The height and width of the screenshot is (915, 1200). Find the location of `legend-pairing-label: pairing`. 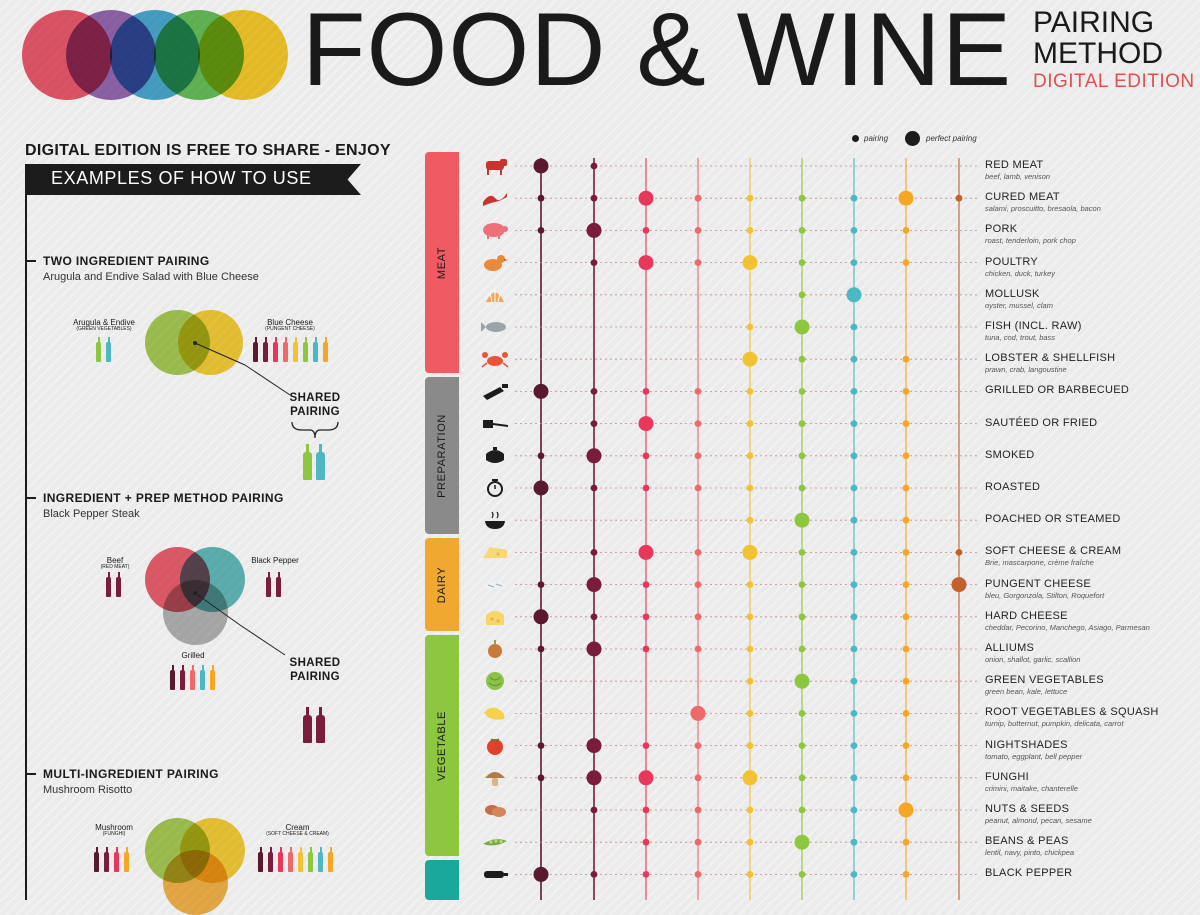

legend-pairing-label: pairing is located at coordinates (876, 138).